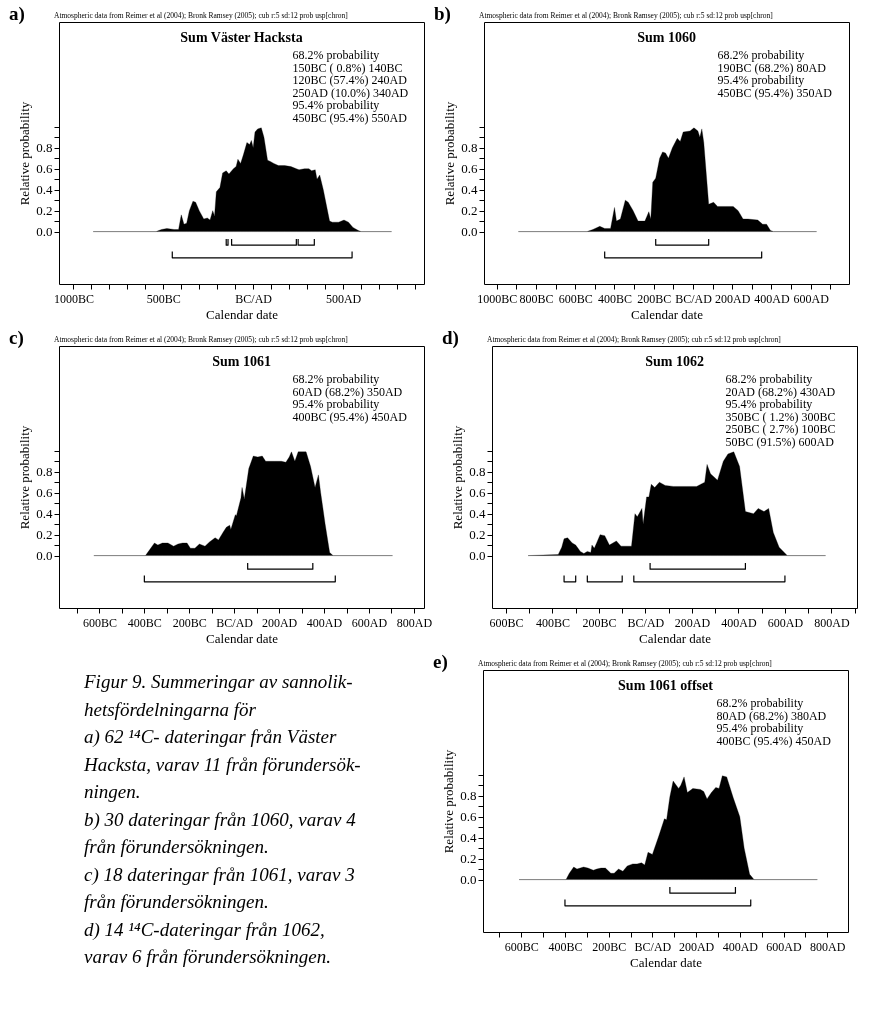  What do you see at coordinates (666, 37) in the screenshot?
I see `text: Sum 1060` at bounding box center [666, 37].